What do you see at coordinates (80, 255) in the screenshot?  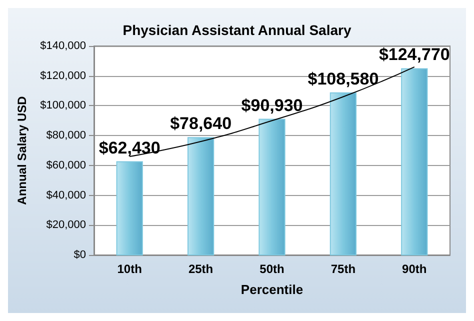 I see `y-tick-label: $0` at bounding box center [80, 255].